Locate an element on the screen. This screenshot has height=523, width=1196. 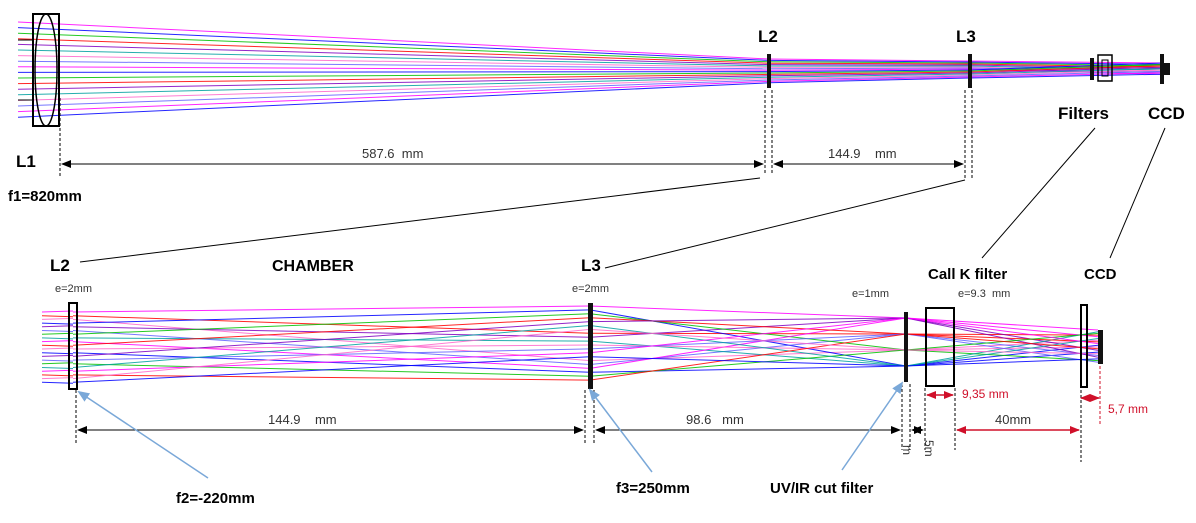
thickness-l2: e=2mm is located at coordinates (73, 289).